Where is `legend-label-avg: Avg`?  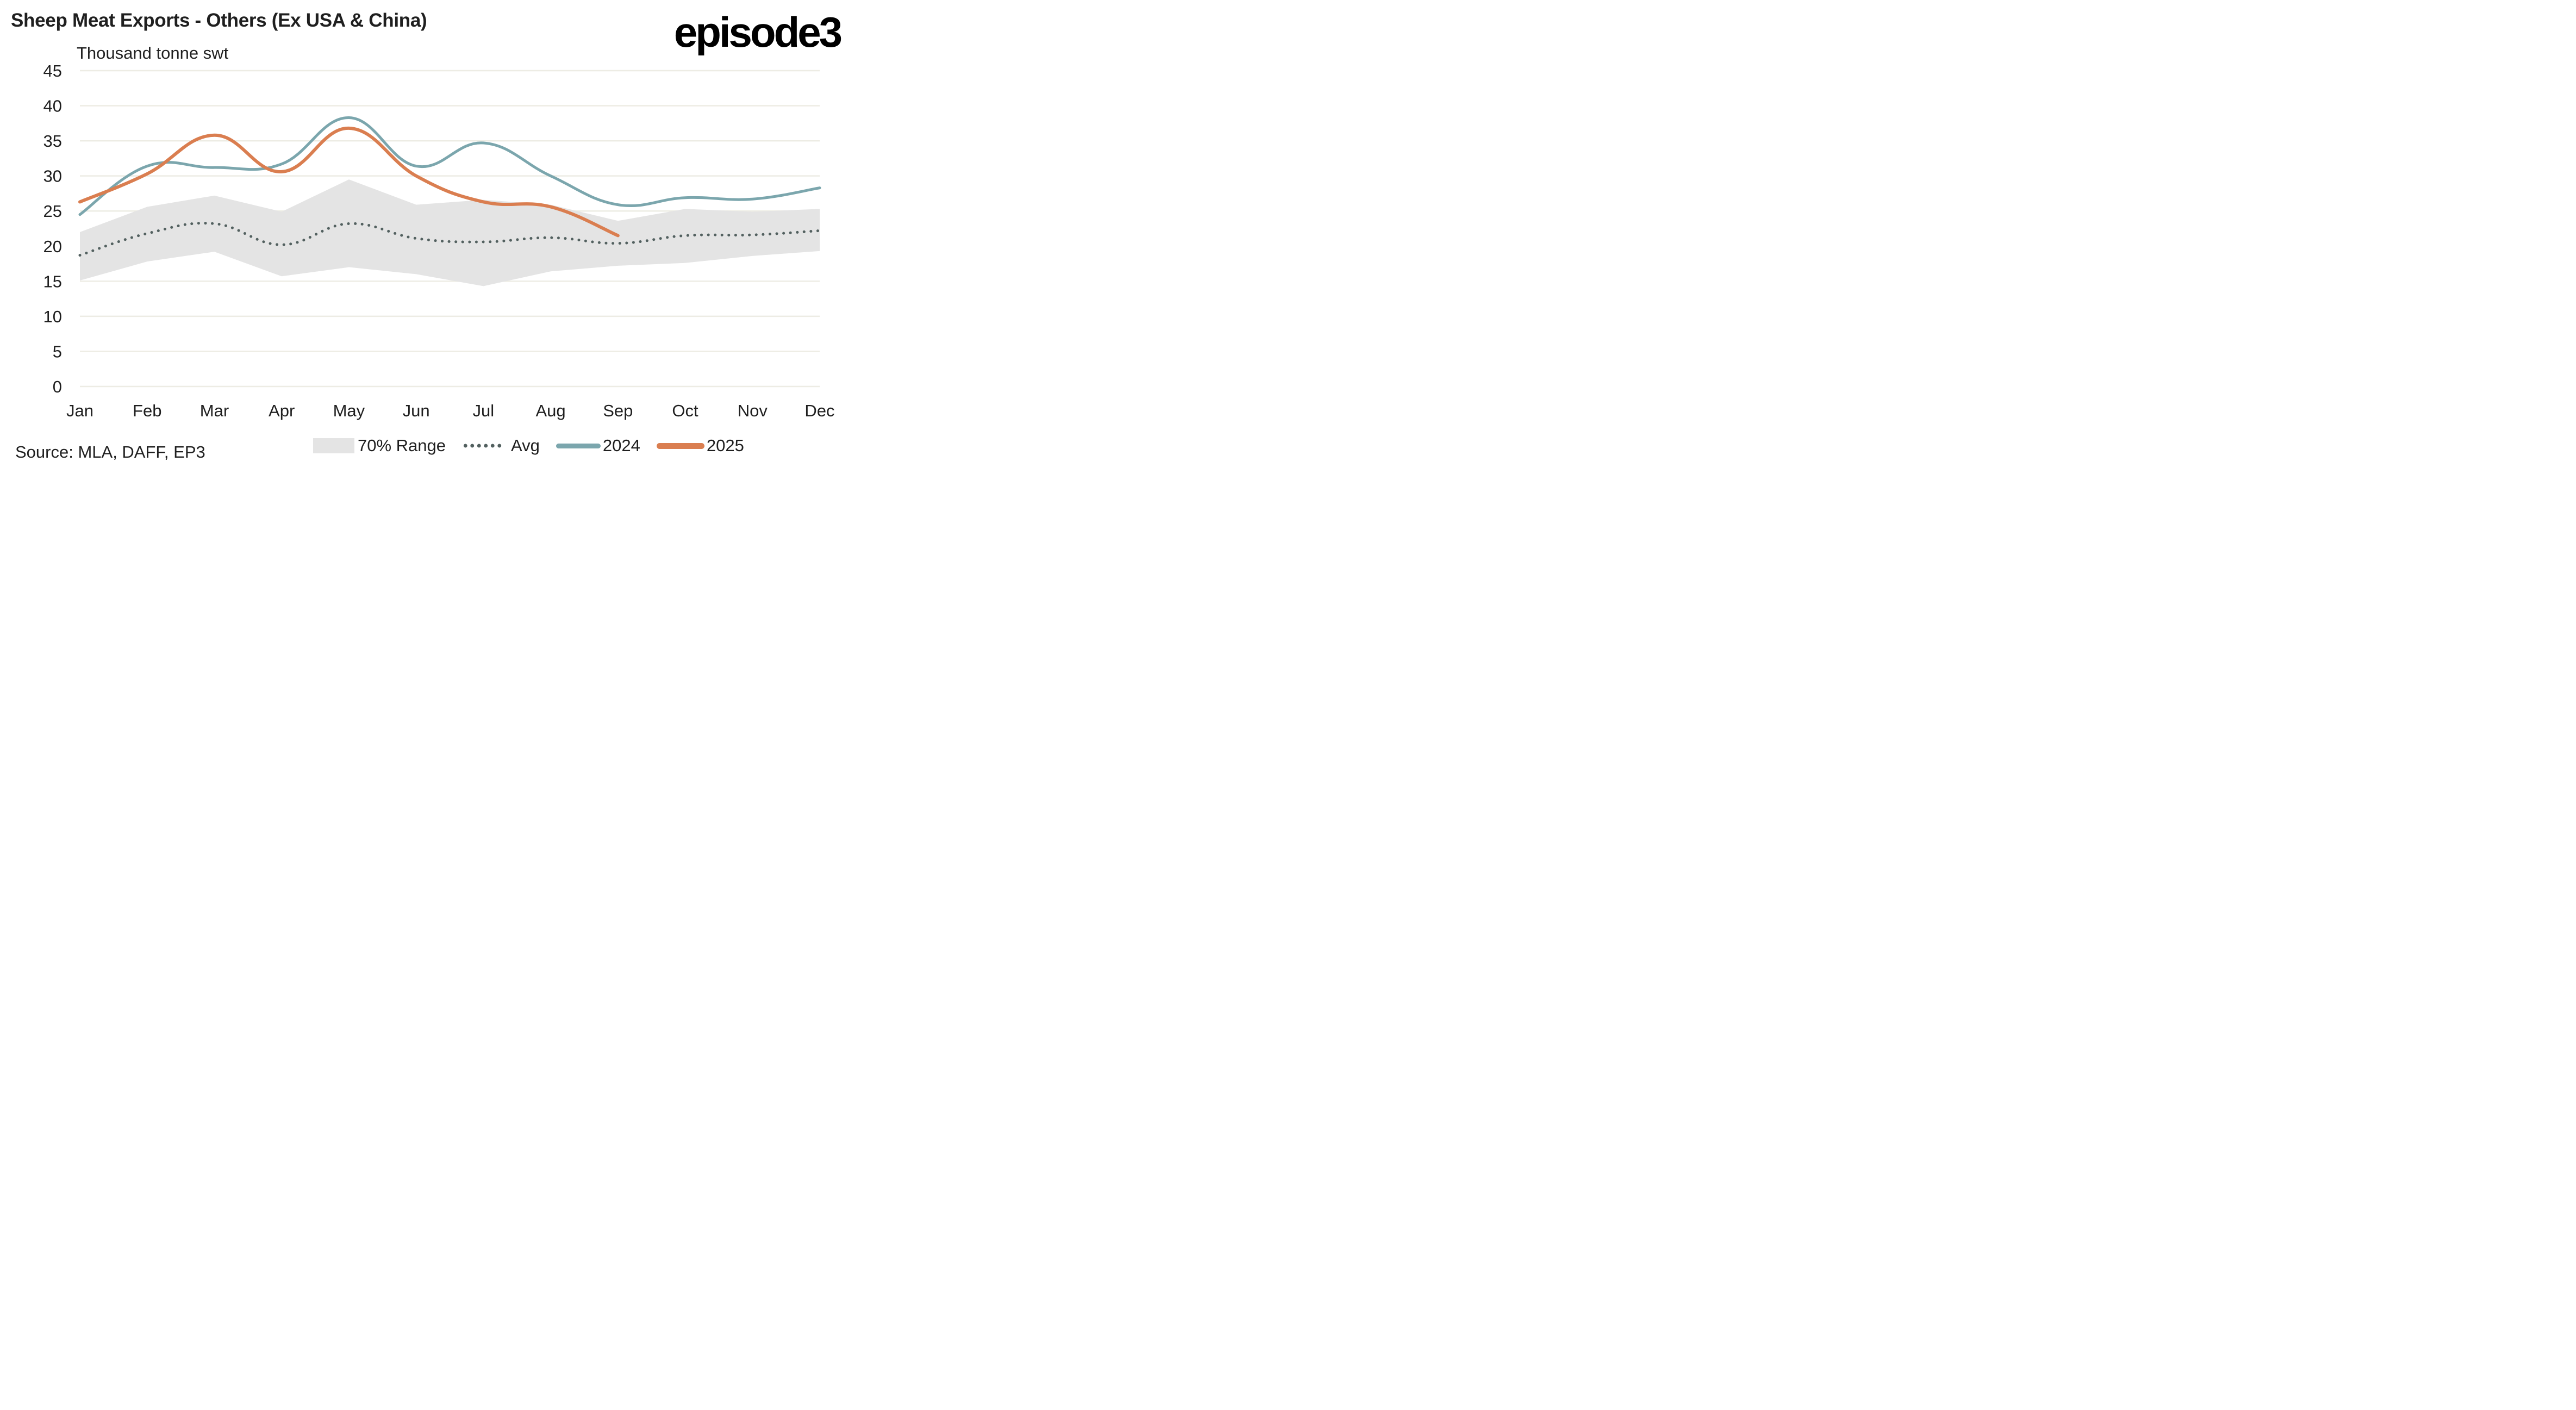 legend-label-avg: Avg is located at coordinates (526, 445).